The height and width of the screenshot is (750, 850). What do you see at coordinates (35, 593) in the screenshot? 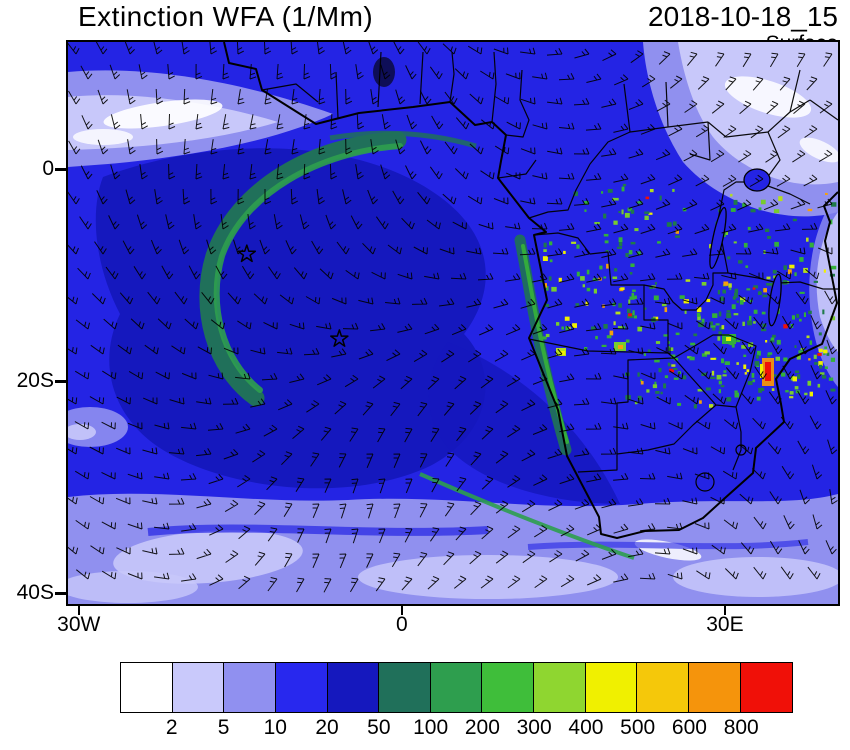
I see `y-axis-tick-label: 40S` at bounding box center [35, 593].